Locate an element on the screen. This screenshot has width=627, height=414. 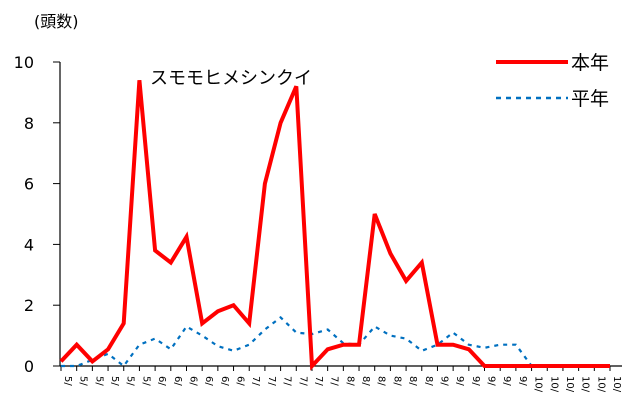
legend: 本年 平年 is located at coordinates (552, 81).